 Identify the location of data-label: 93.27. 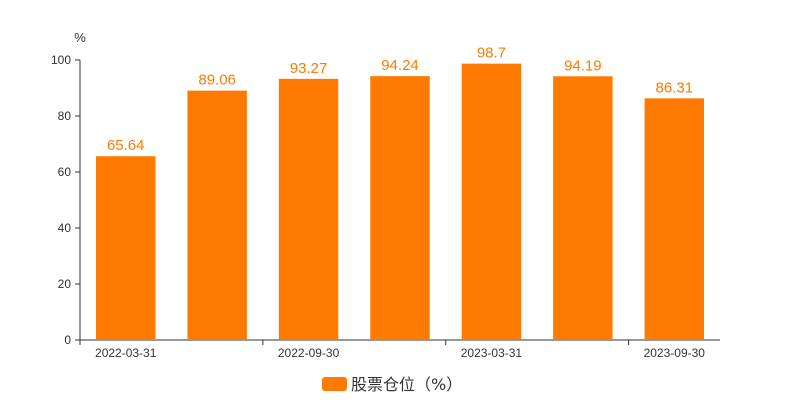
(309, 68).